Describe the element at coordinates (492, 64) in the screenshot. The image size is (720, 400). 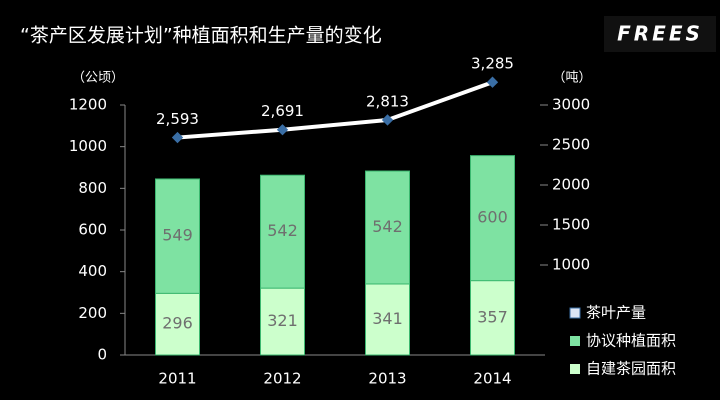
I see `line-value-label: 3,285` at that location.